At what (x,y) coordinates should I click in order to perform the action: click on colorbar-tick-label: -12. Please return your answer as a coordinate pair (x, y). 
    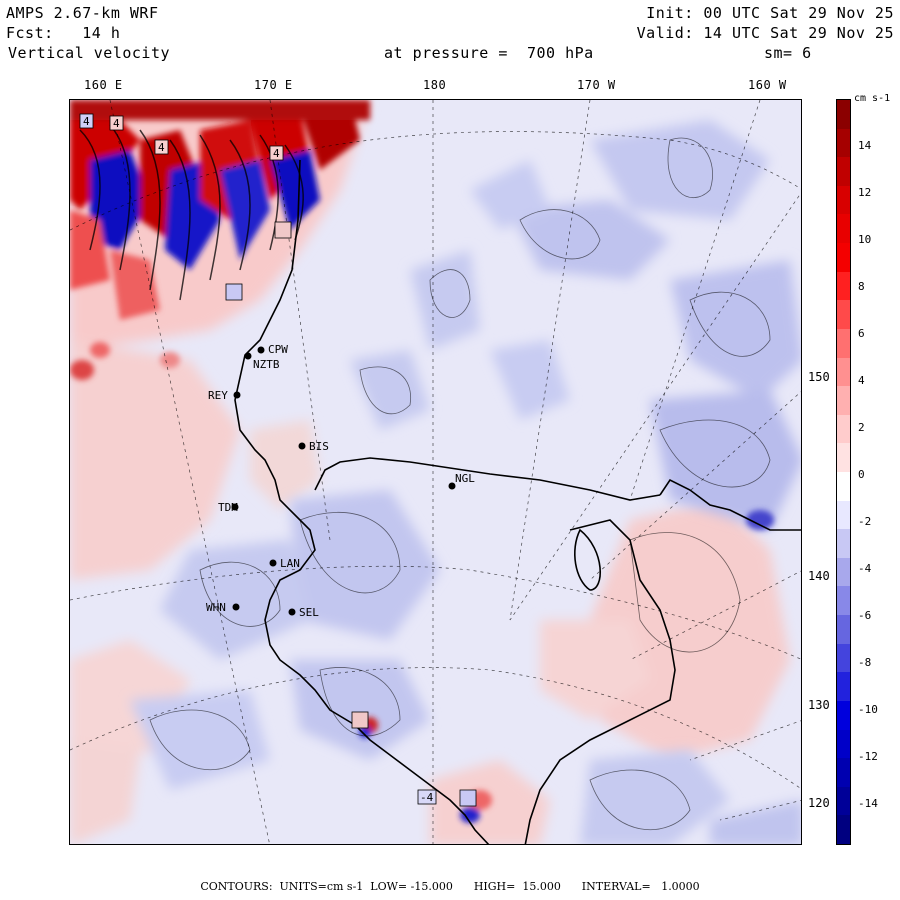
    Looking at the image, I should click on (868, 756).